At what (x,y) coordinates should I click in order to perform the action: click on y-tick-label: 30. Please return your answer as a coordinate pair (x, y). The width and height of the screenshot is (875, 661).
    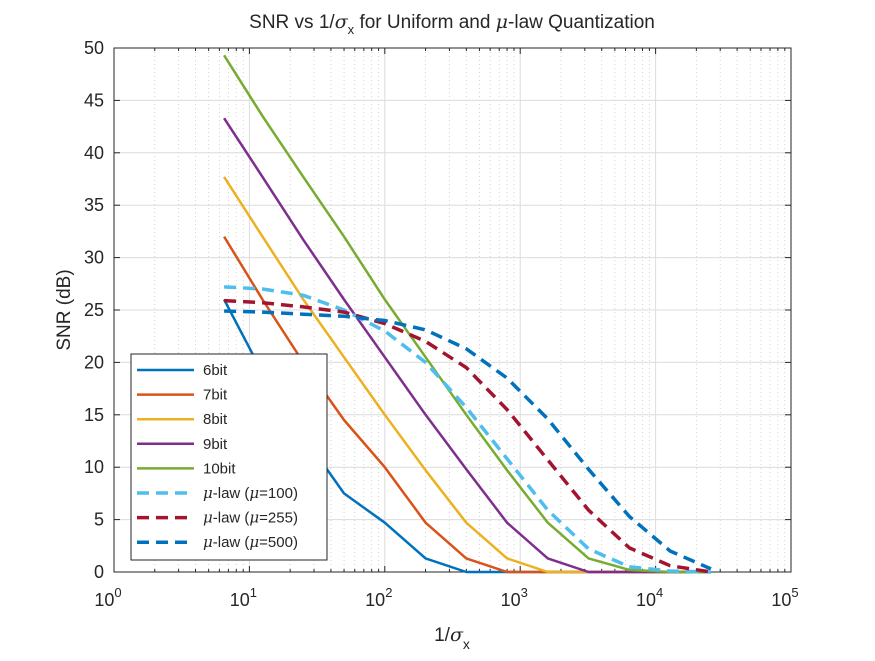
    Looking at the image, I should click on (94, 258).